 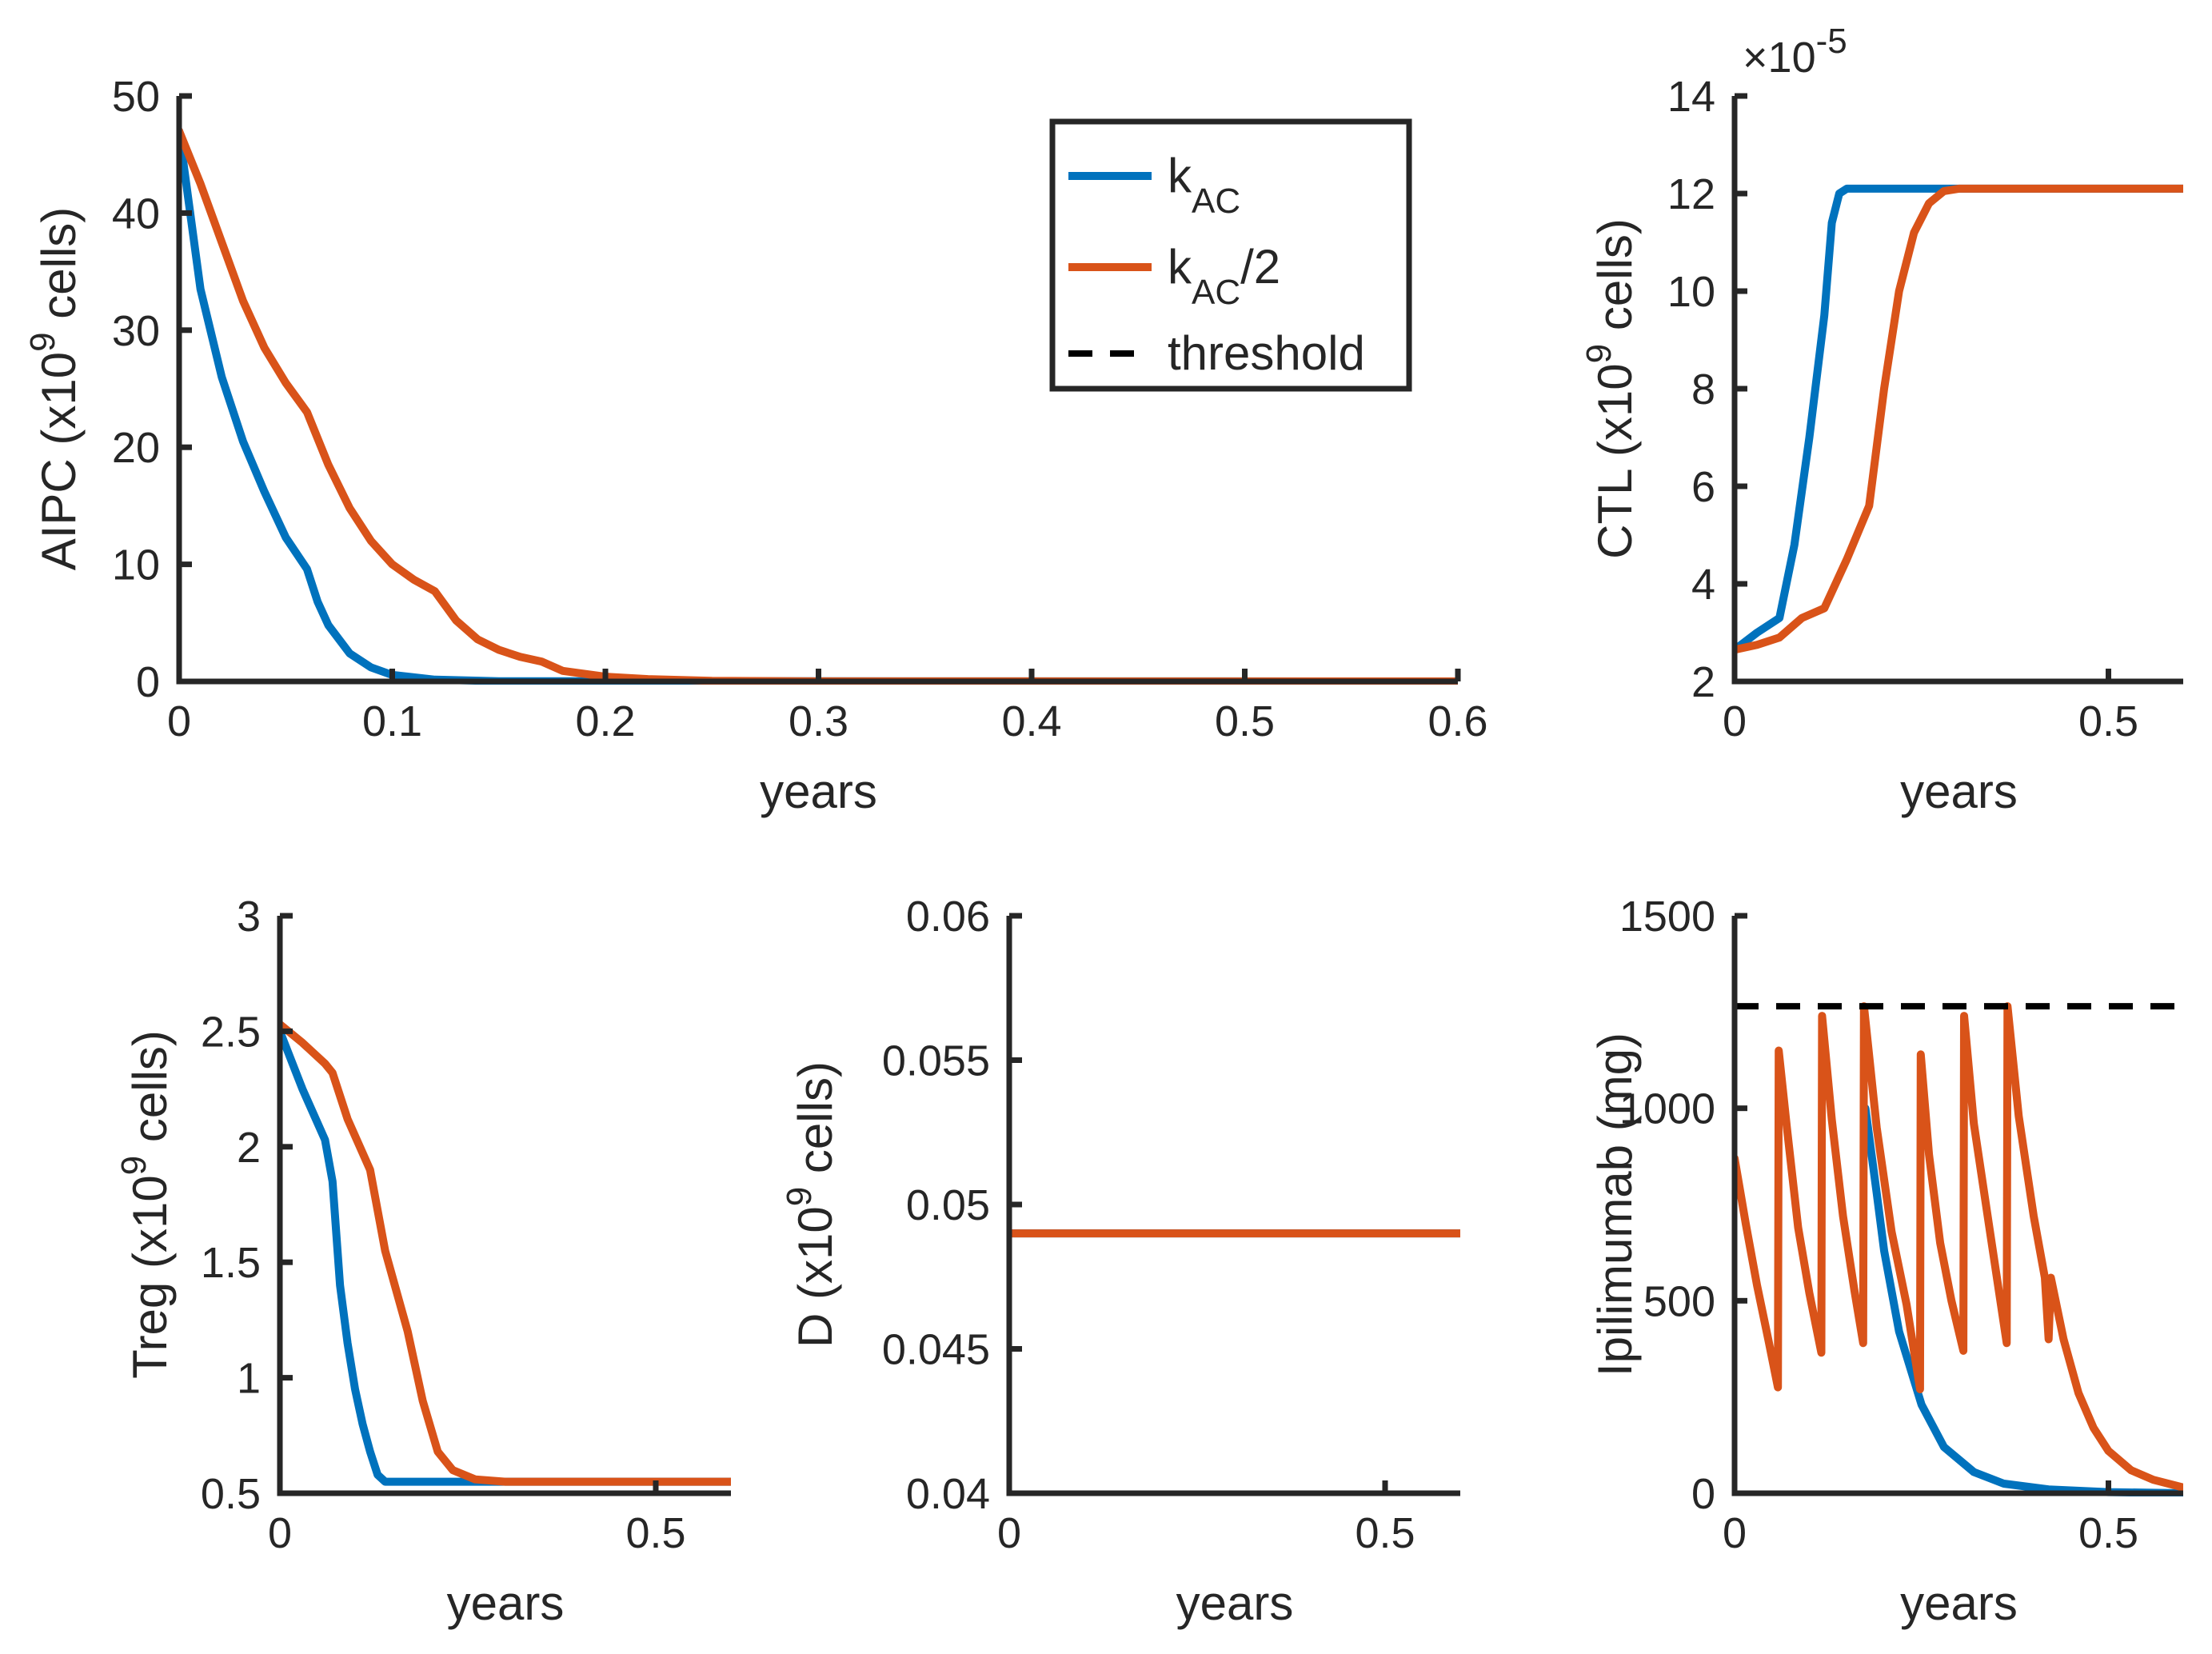 I want to click on y-axis-label: D (x109 cells), so click(x=811, y=1205).